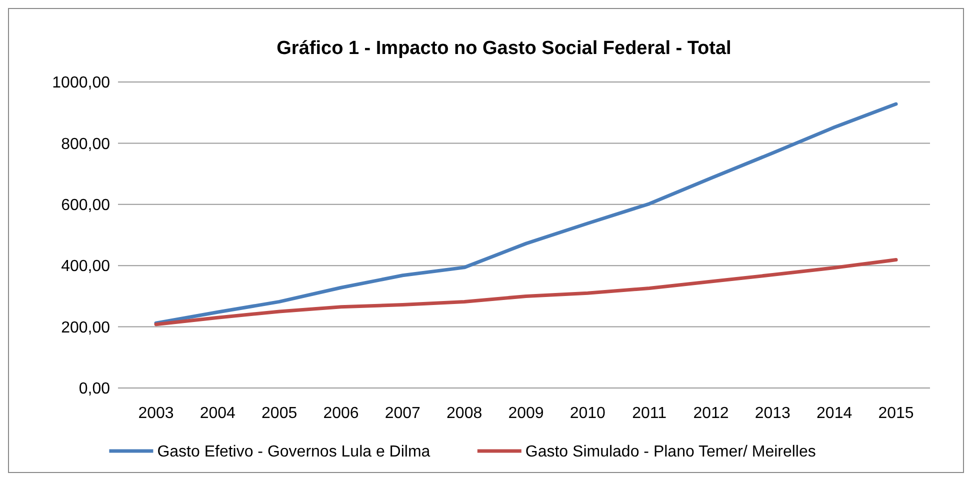 The width and height of the screenshot is (972, 481). What do you see at coordinates (94, 389) in the screenshot?
I see `y-tick-label: 0,00` at bounding box center [94, 389].